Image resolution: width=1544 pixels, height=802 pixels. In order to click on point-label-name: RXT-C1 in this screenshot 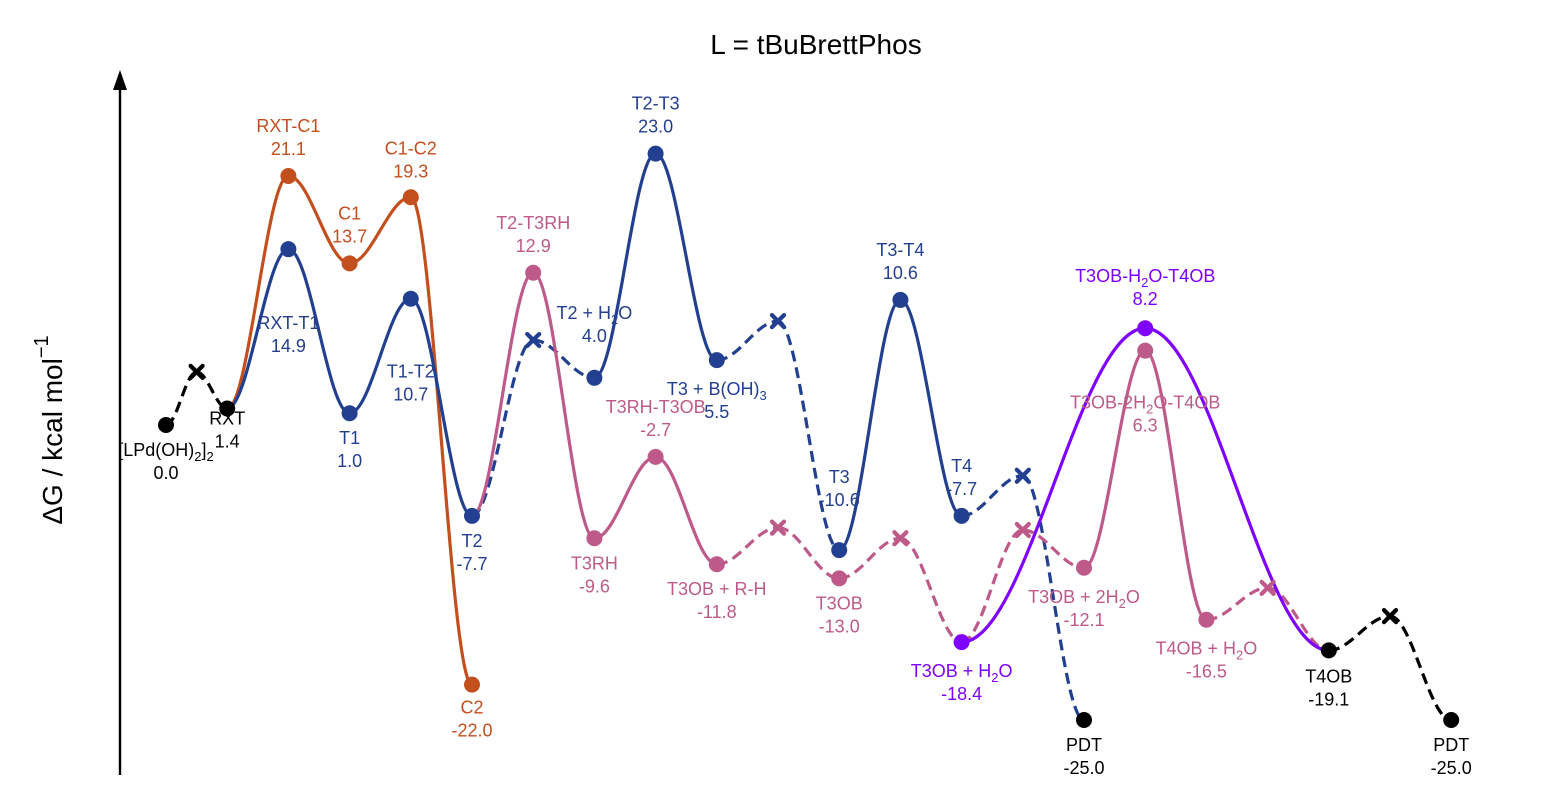, I will do `click(288, 126)`.